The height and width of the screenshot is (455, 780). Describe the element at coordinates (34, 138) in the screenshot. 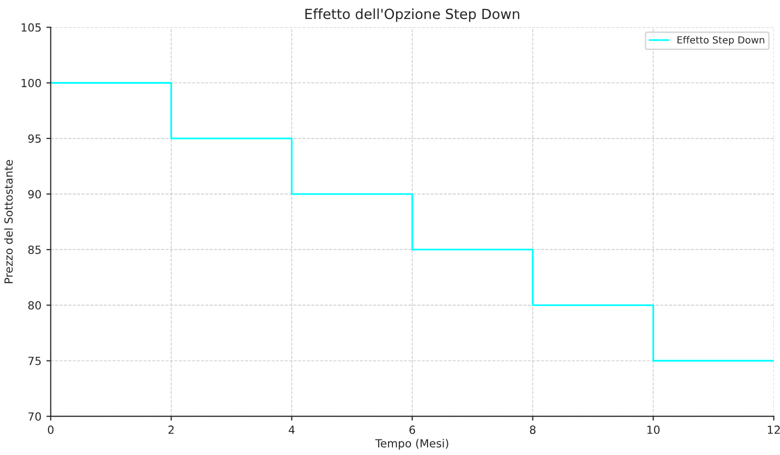

I see `y-tick-label: 95` at that location.